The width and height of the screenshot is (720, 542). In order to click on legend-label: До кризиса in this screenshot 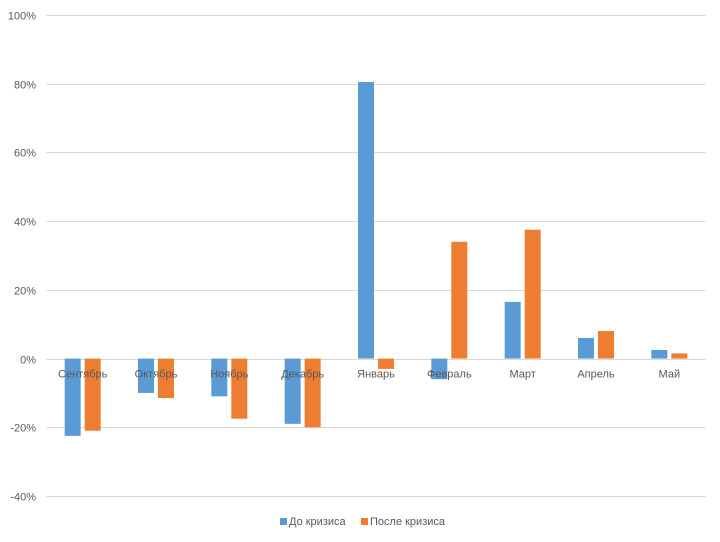, I will do `click(318, 522)`.